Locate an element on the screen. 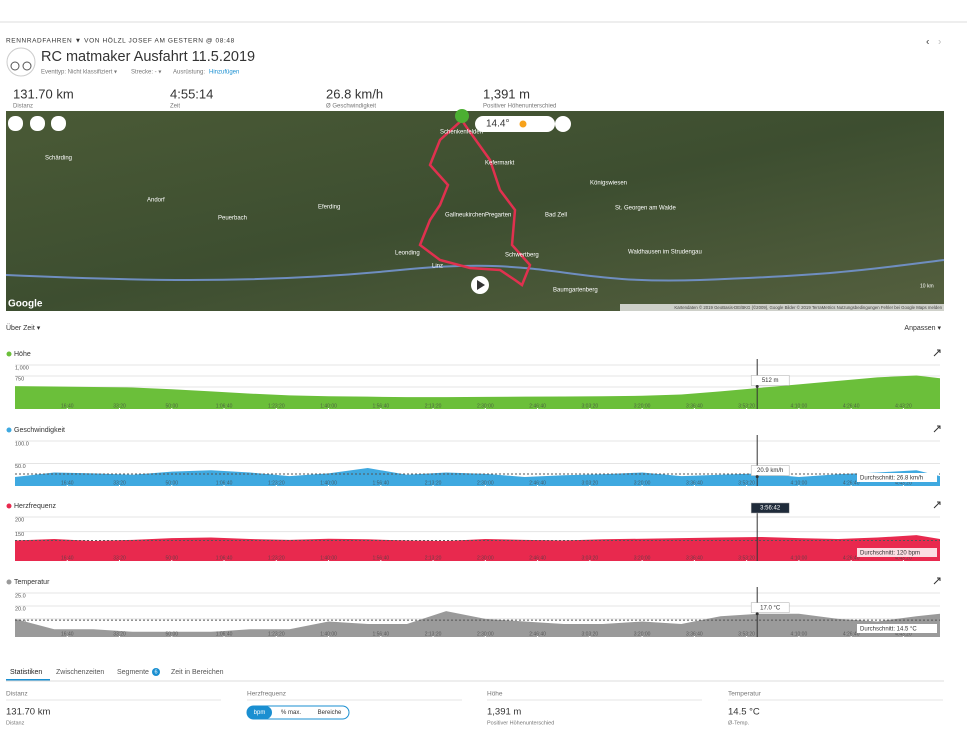 The height and width of the screenshot is (737, 967). average-bg is located at coordinates (897, 552).